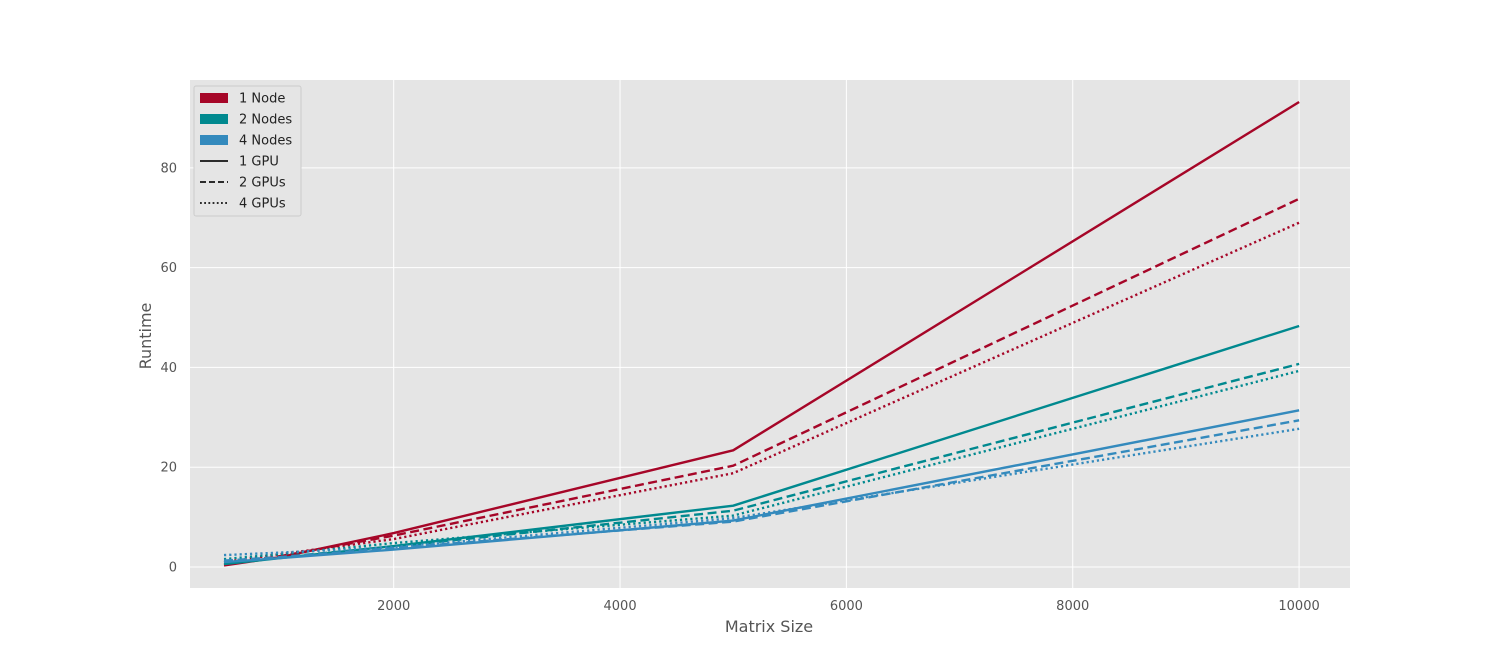 The image size is (1500, 666). What do you see at coordinates (262, 183) in the screenshot?
I see `legend-label-2-gpus: 2 GPUs` at bounding box center [262, 183].